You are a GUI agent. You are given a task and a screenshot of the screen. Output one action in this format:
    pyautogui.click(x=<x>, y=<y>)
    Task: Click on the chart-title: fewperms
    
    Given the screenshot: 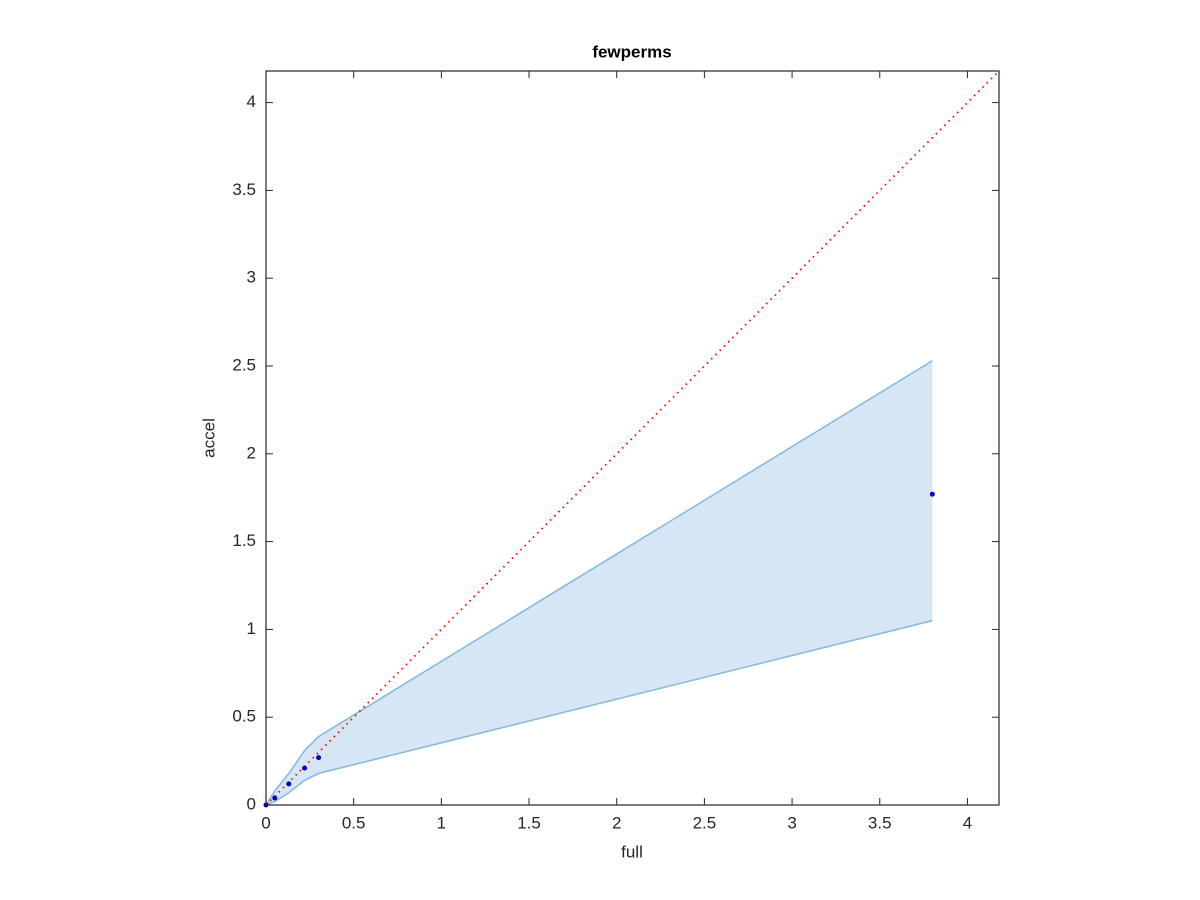 What is the action you would take?
    pyautogui.click(x=631, y=51)
    